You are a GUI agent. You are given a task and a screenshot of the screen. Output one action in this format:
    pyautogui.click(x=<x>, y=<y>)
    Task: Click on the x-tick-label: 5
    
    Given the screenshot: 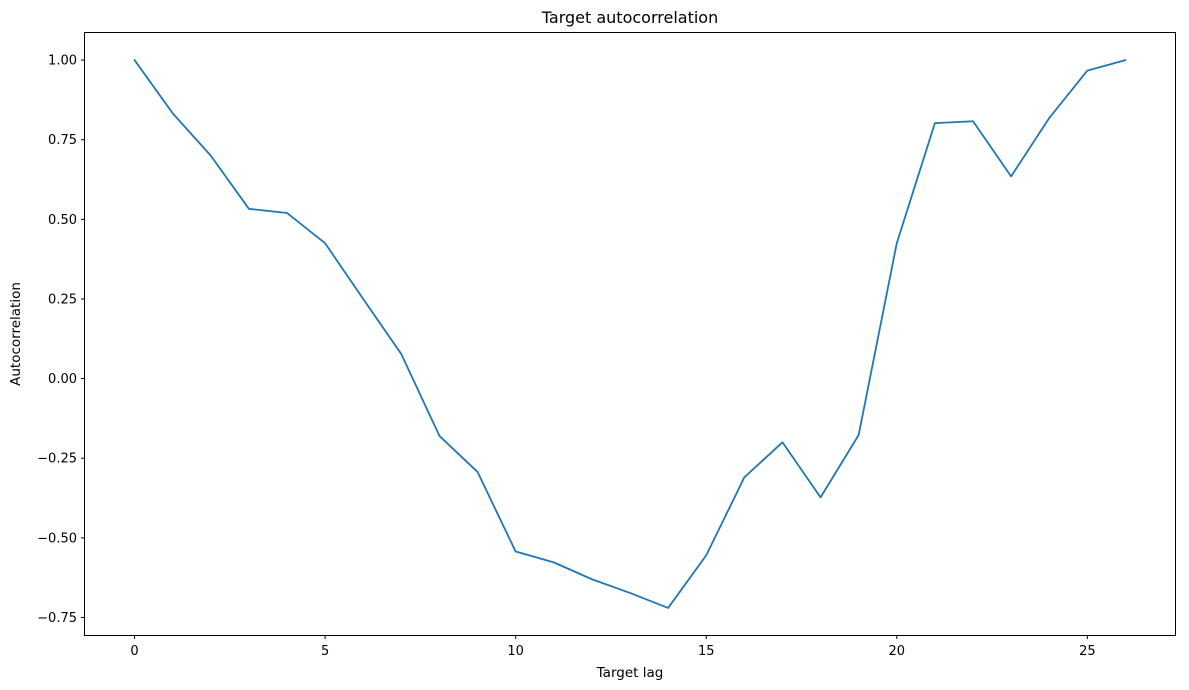 What is the action you would take?
    pyautogui.click(x=325, y=651)
    